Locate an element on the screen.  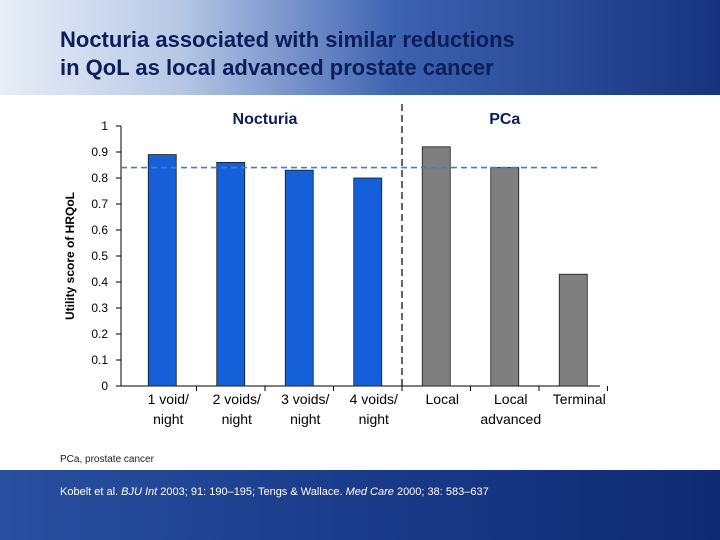
y-tick-label: 0 is located at coordinates (104, 386).